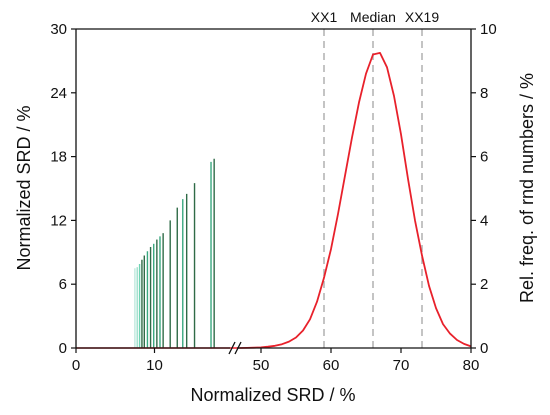 The image size is (550, 415). Describe the element at coordinates (484, 348) in the screenshot. I see `right-y-tick-label-0: 0` at that location.